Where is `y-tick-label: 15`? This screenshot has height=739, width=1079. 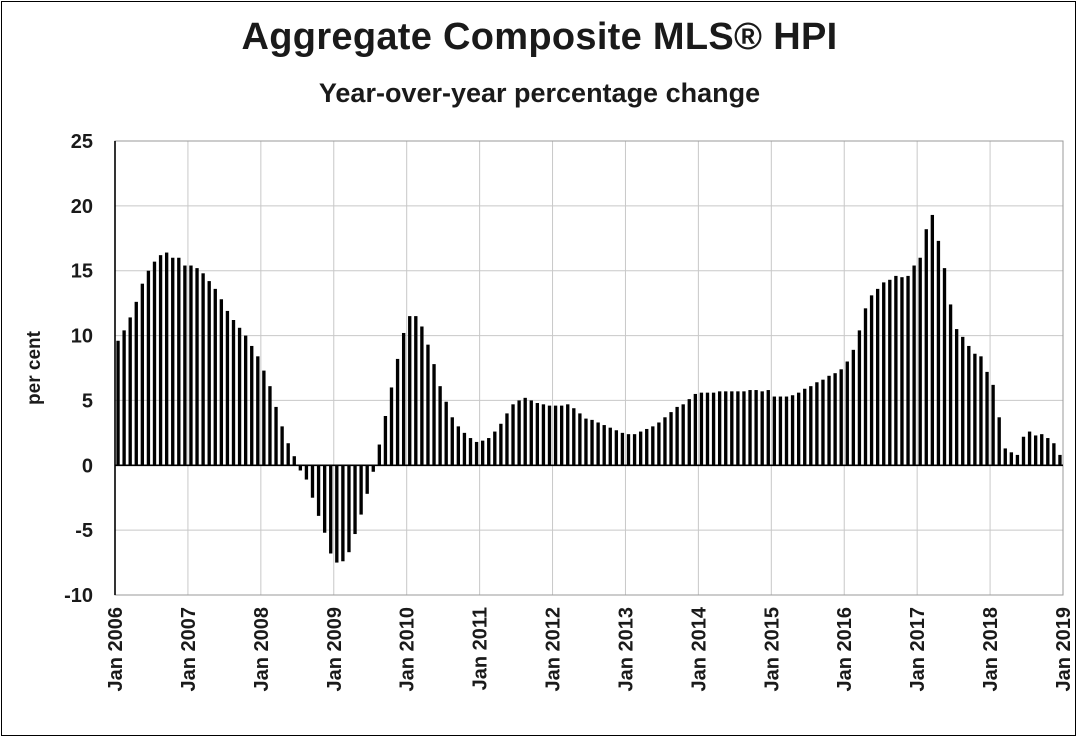
y-tick-label: 15 is located at coordinates (82, 272).